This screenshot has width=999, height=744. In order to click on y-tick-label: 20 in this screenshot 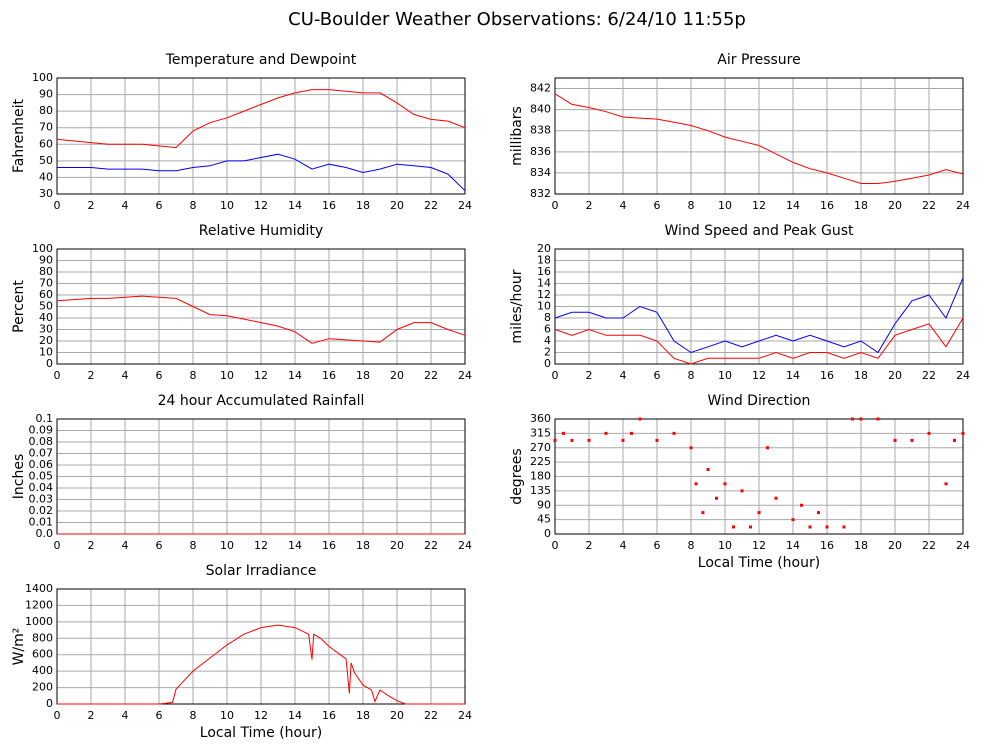, I will do `click(46, 340)`.